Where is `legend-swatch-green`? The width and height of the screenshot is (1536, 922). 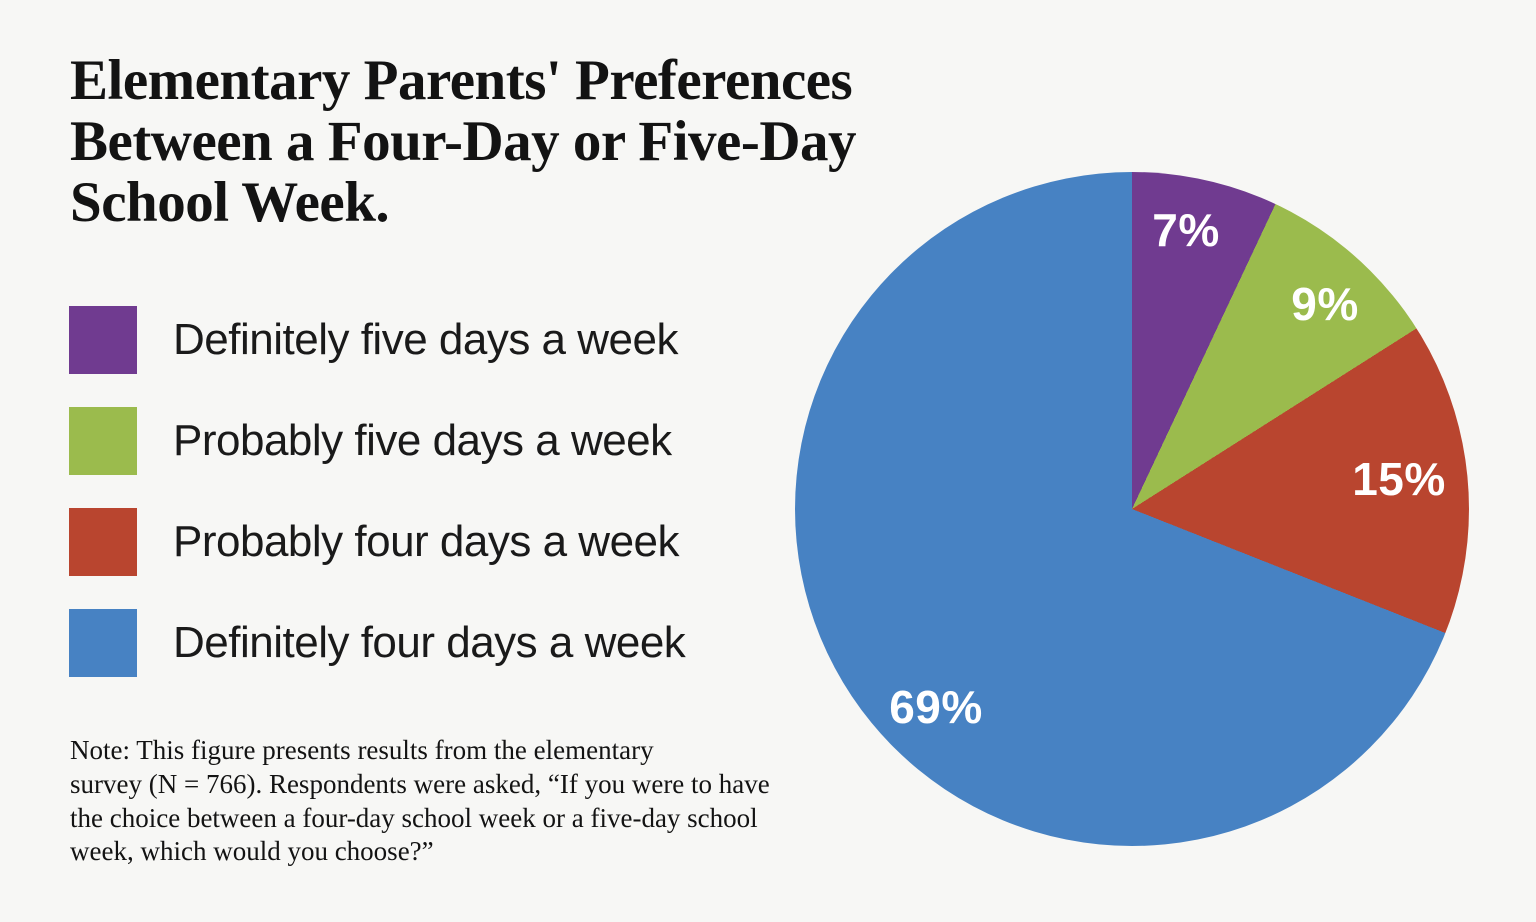
legend-swatch-green is located at coordinates (103, 441).